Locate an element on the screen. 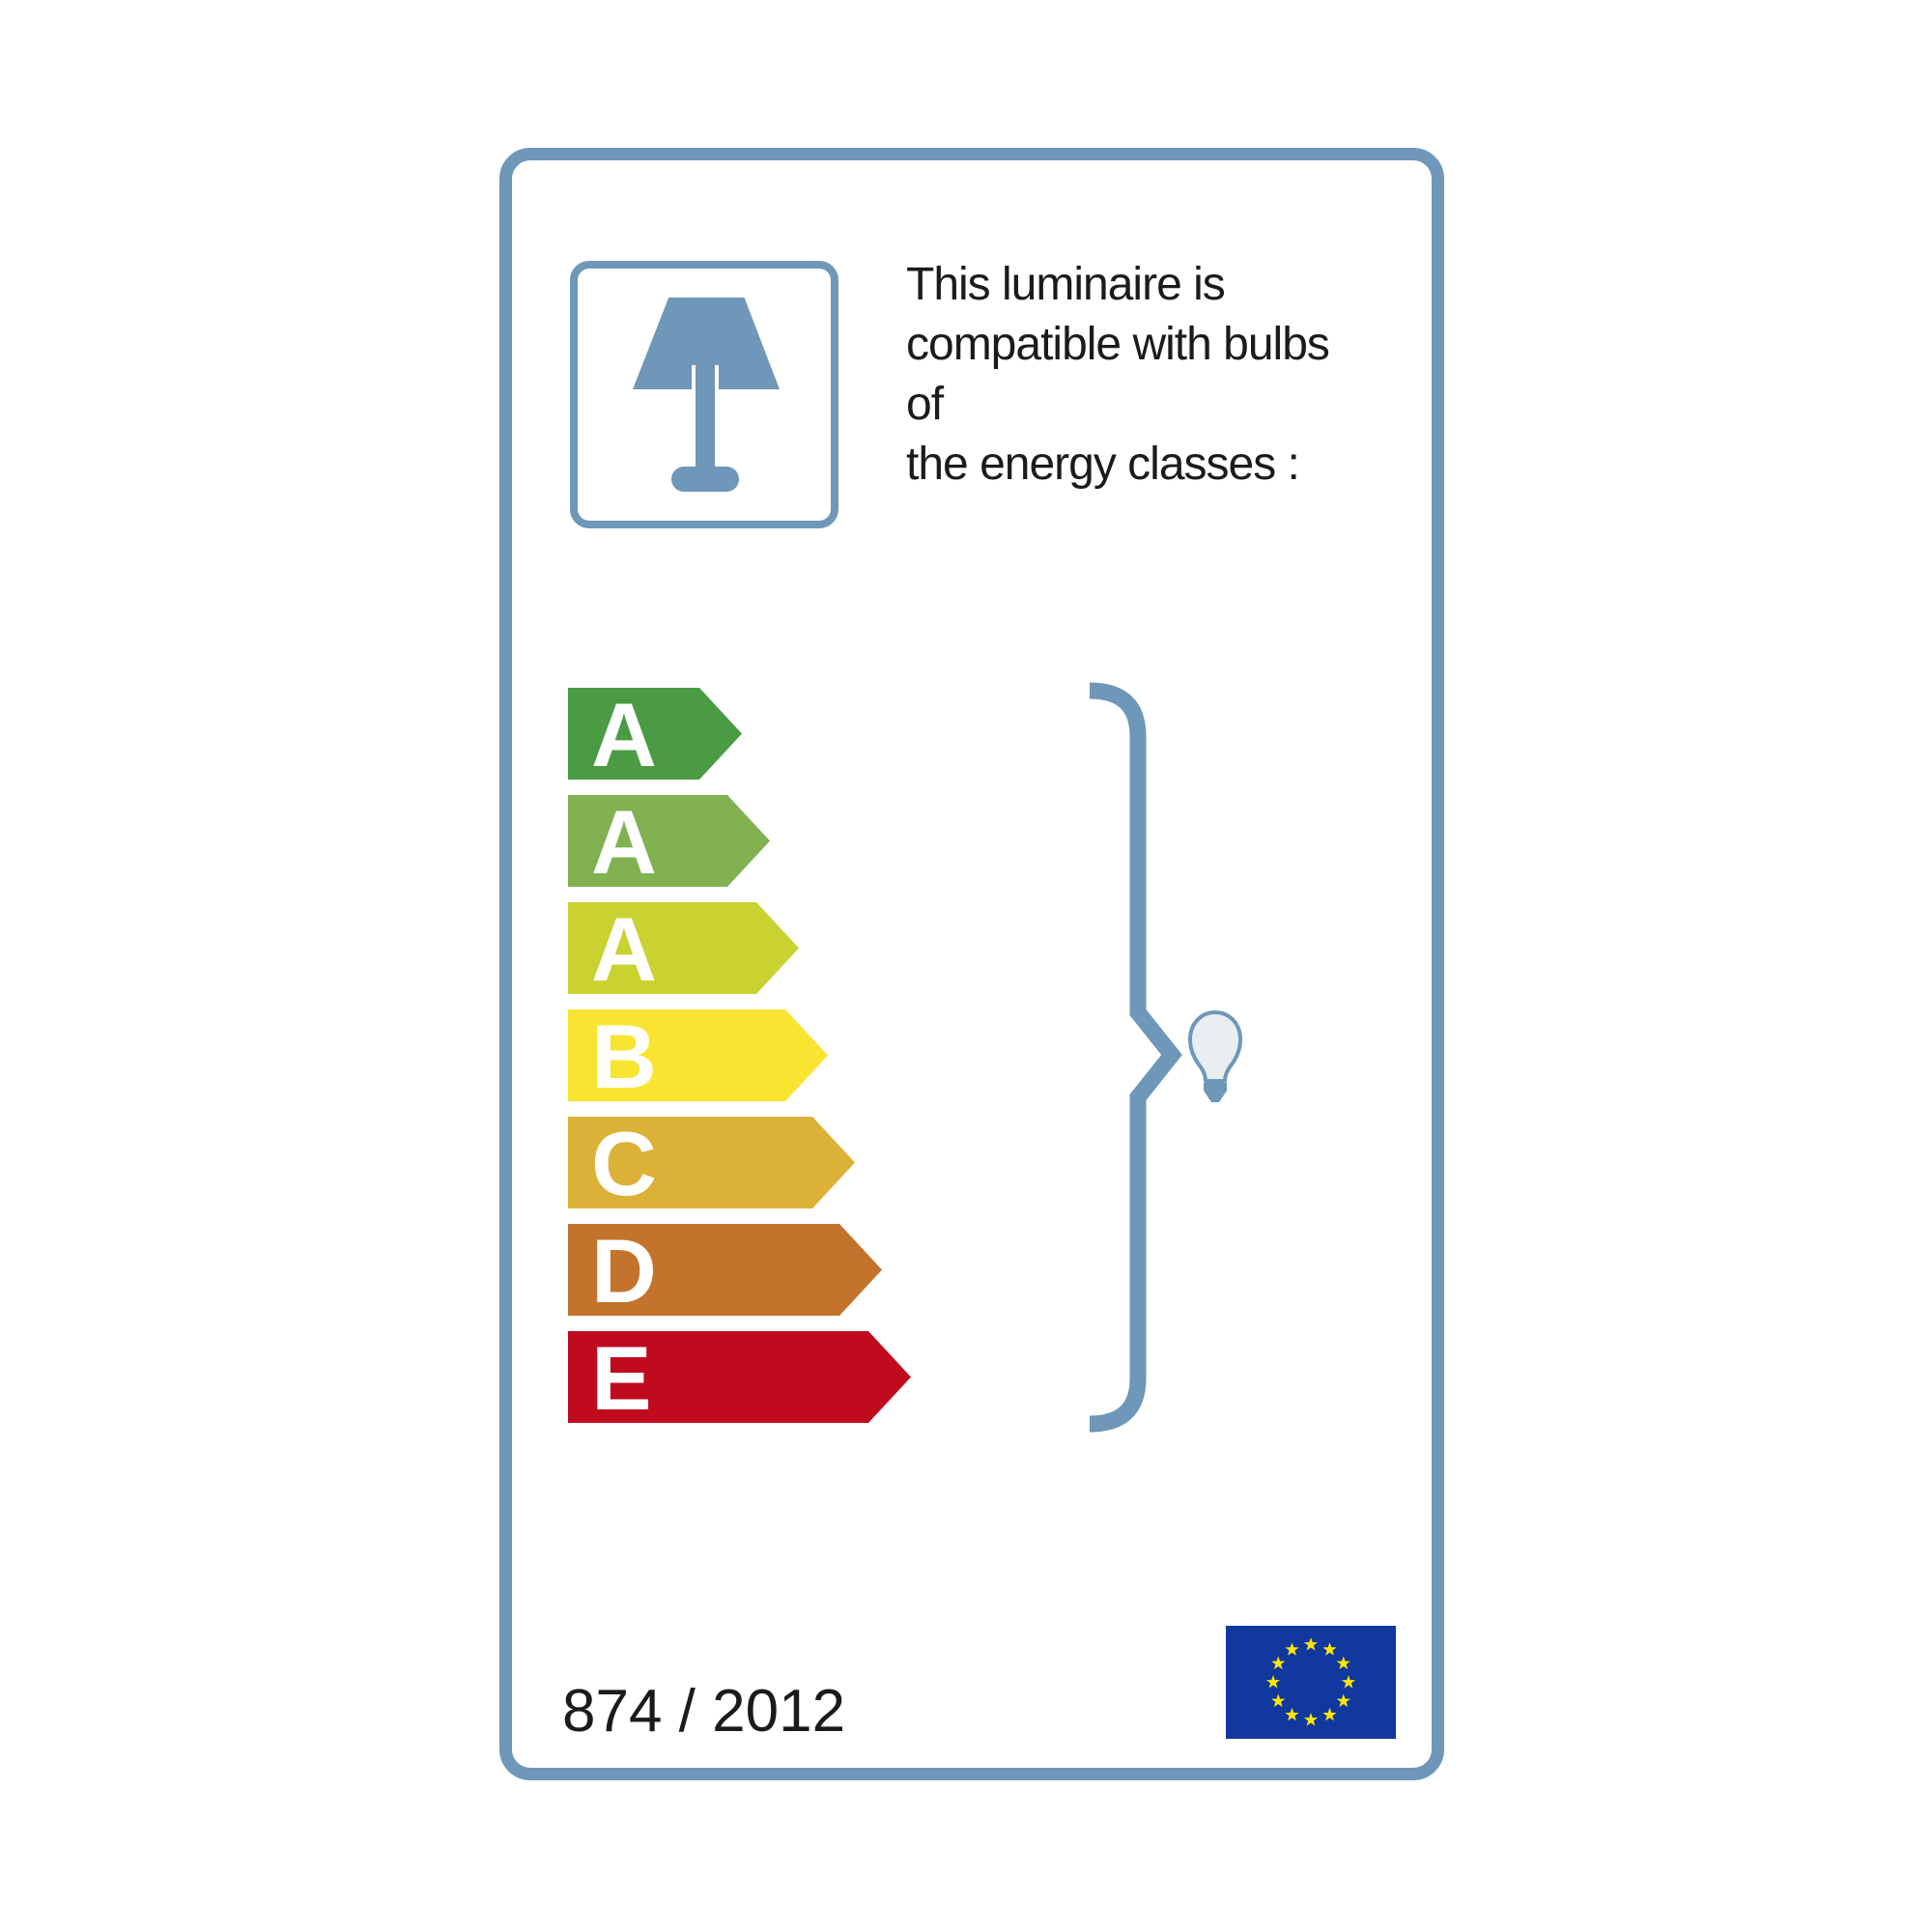 This screenshot has height=1932, width=1932. light-bulb-icon is located at coordinates (1215, 1056).